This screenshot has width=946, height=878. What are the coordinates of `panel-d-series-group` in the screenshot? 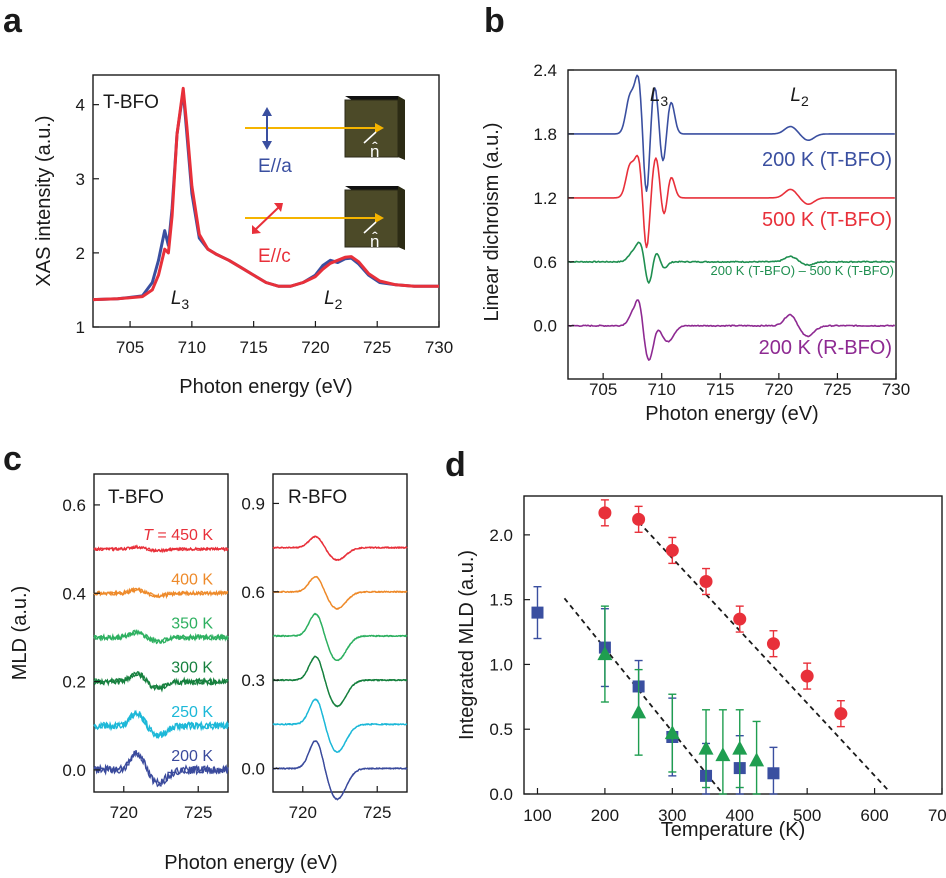 It's located at (710, 647).